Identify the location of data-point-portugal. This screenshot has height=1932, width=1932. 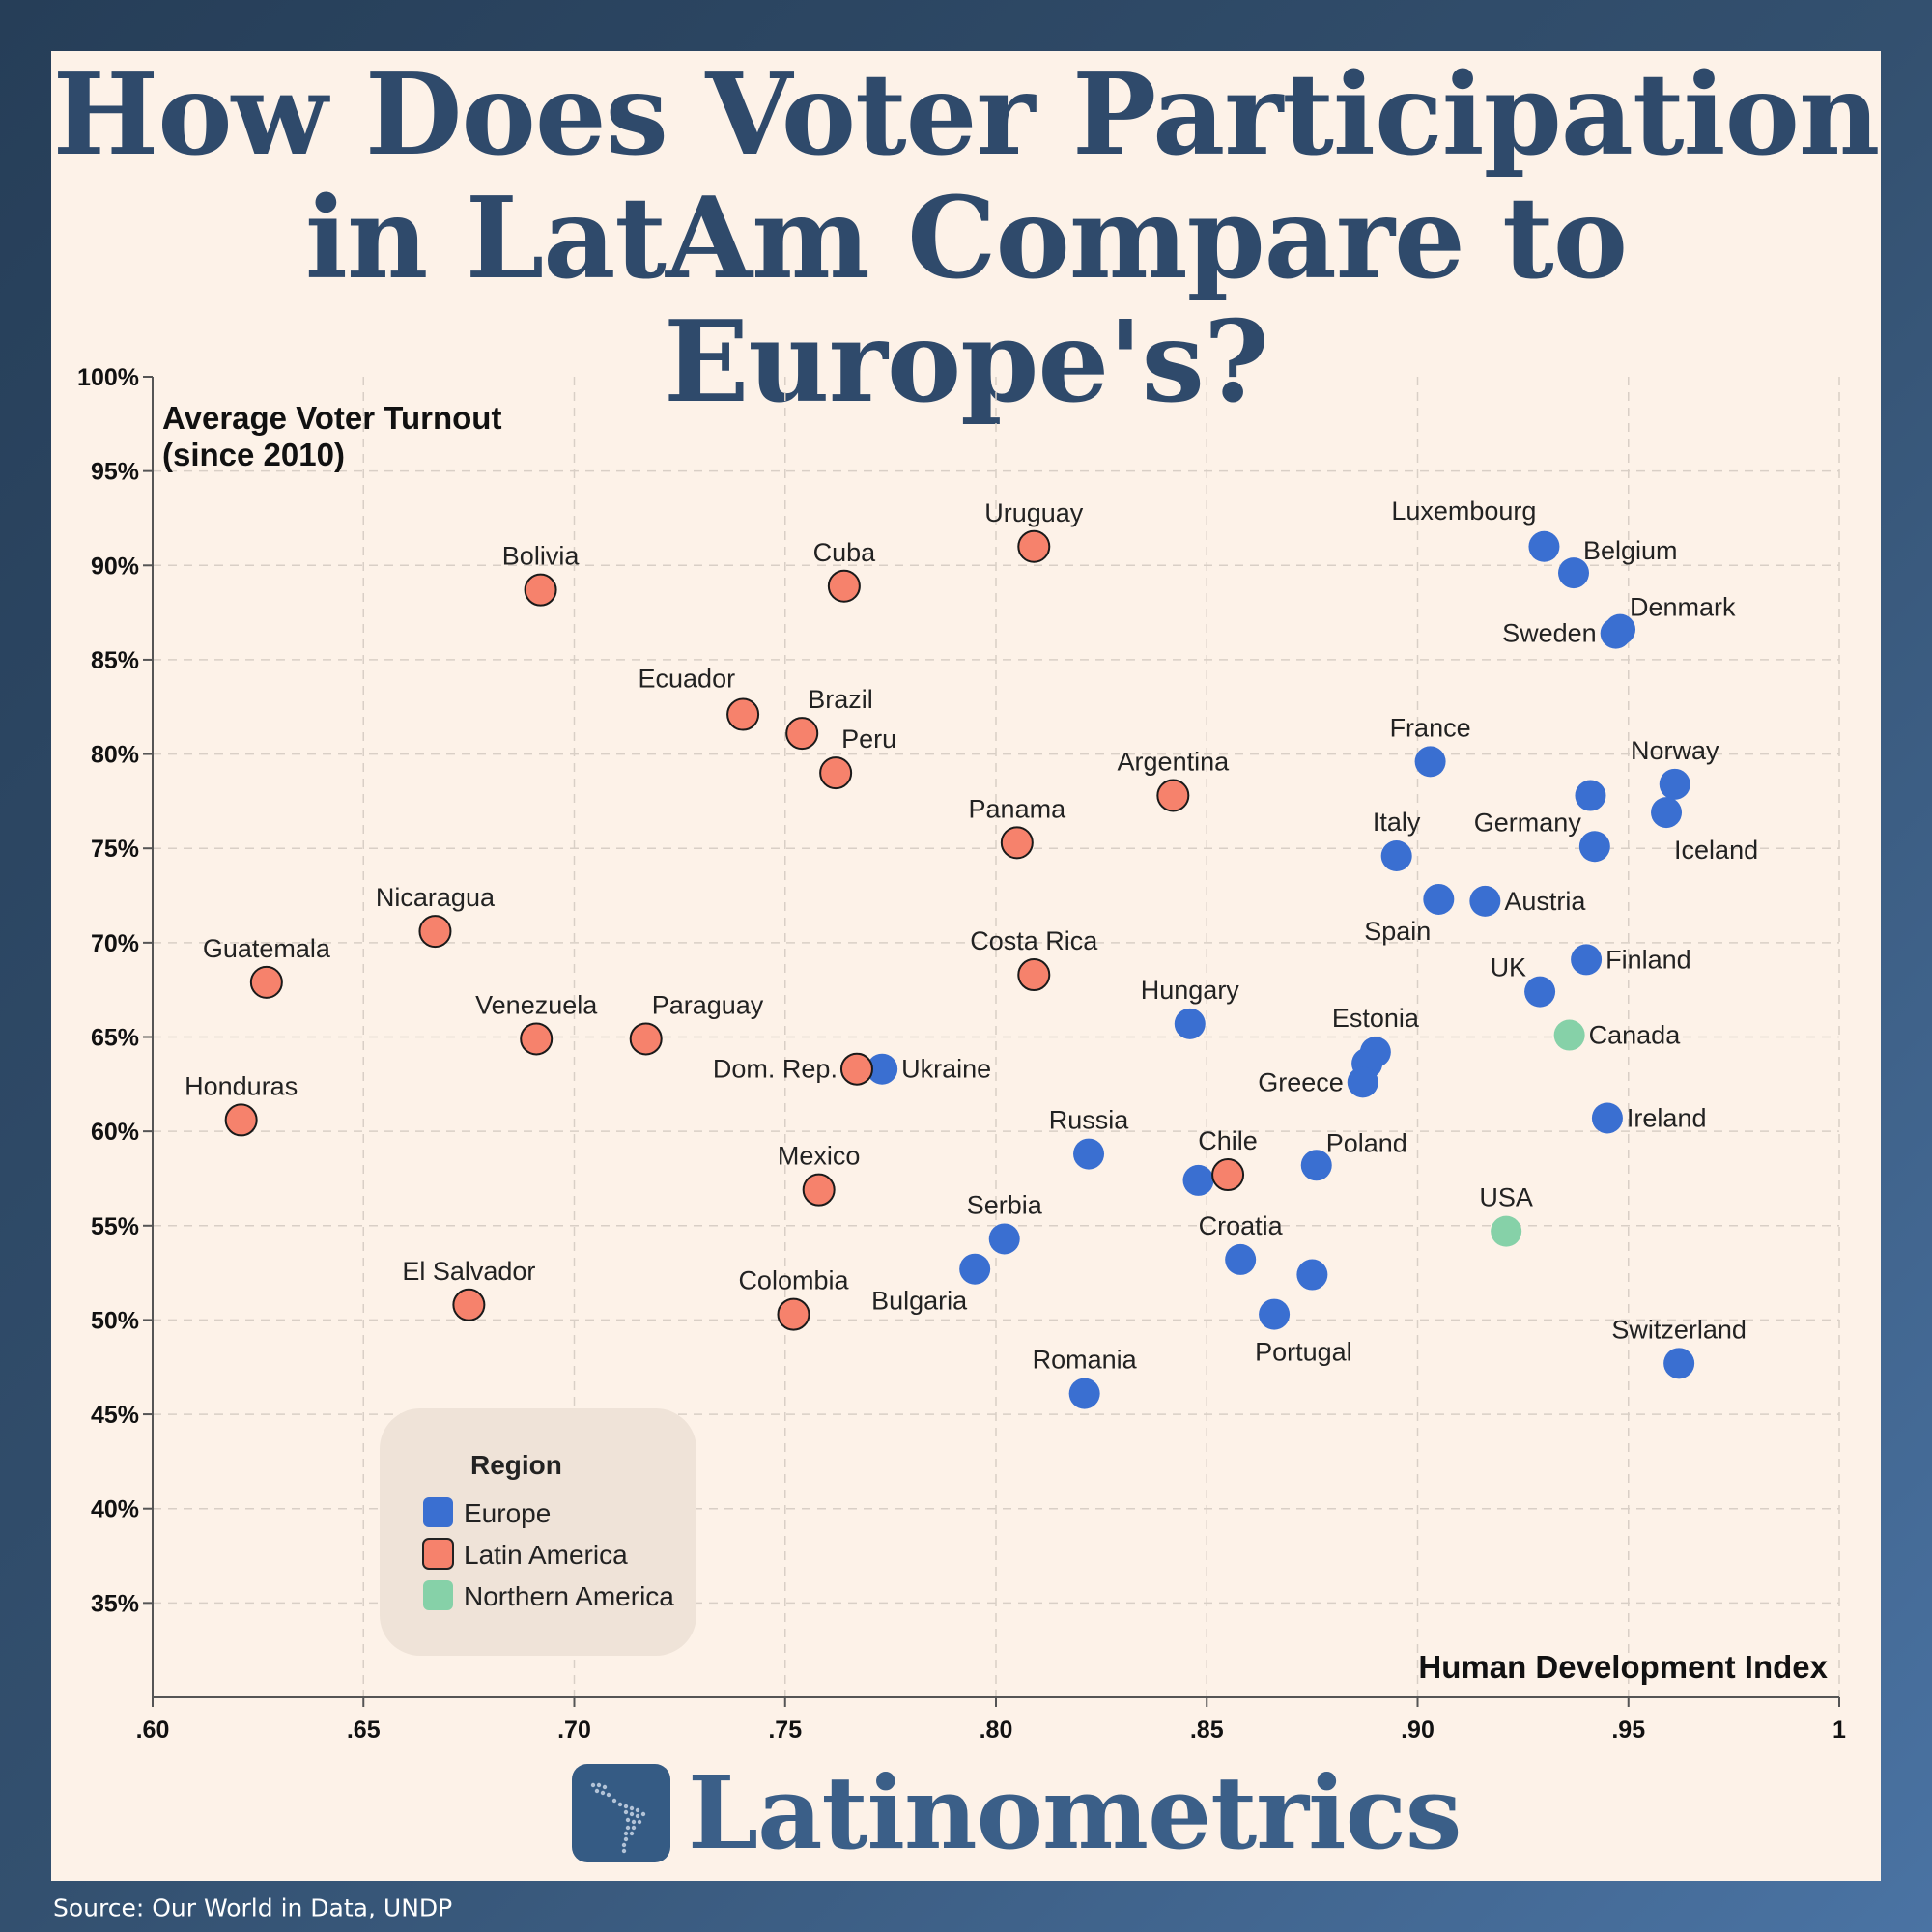
(1275, 1314).